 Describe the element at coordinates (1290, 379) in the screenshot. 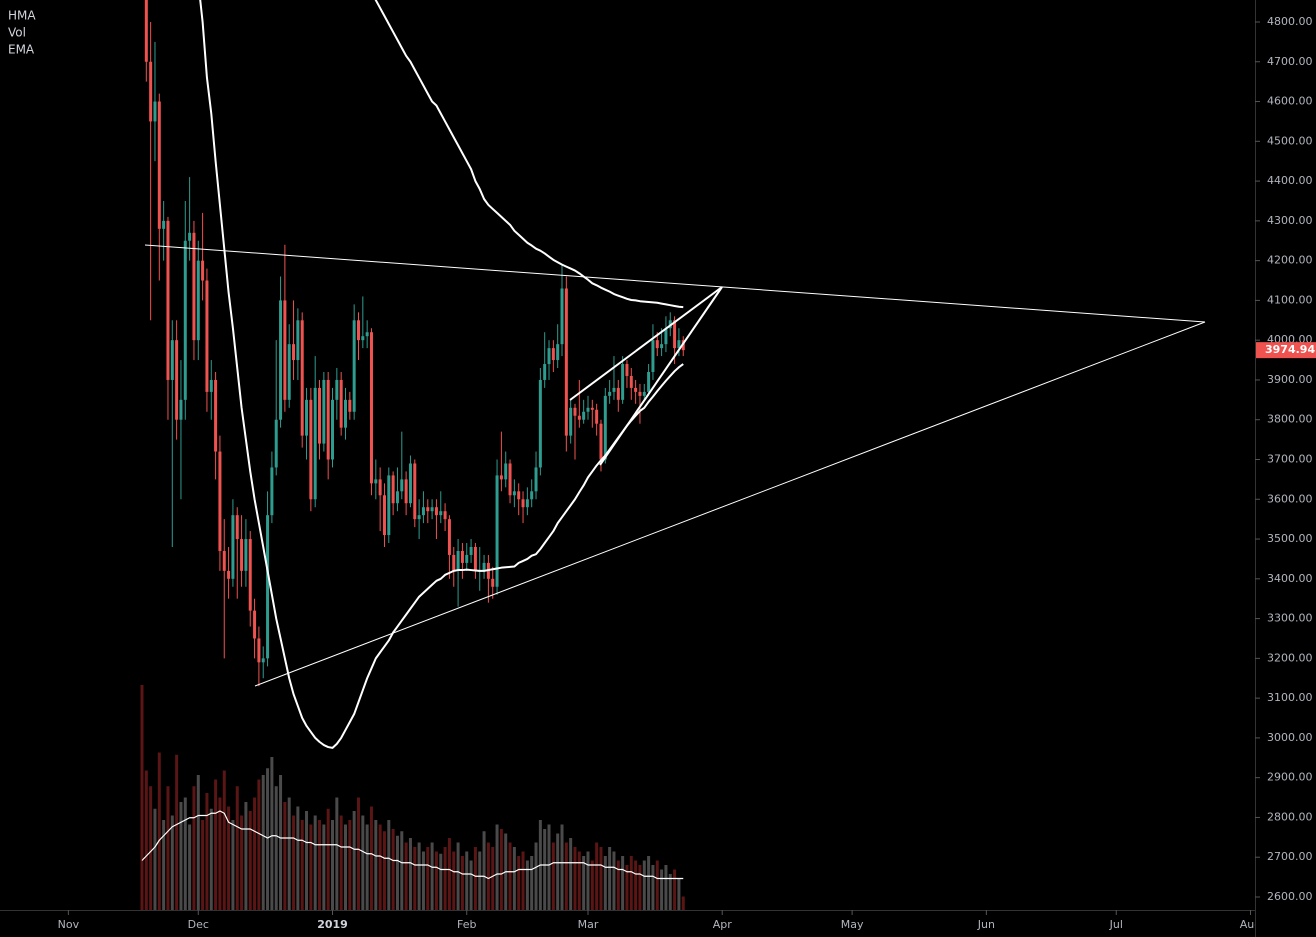

I see `y-tick-label: 3900.00` at that location.